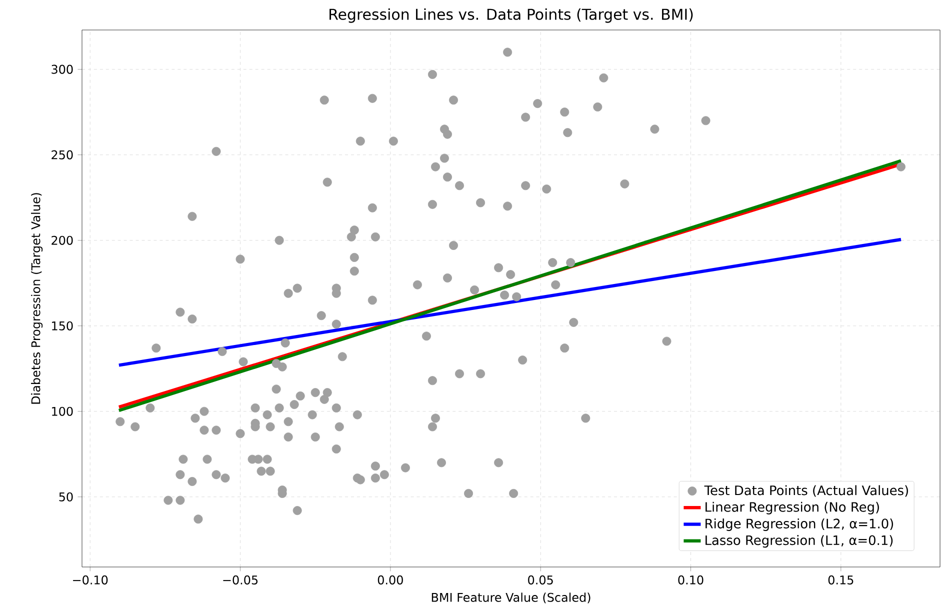  I want to click on y-tick-label: 150, so click(62, 325).